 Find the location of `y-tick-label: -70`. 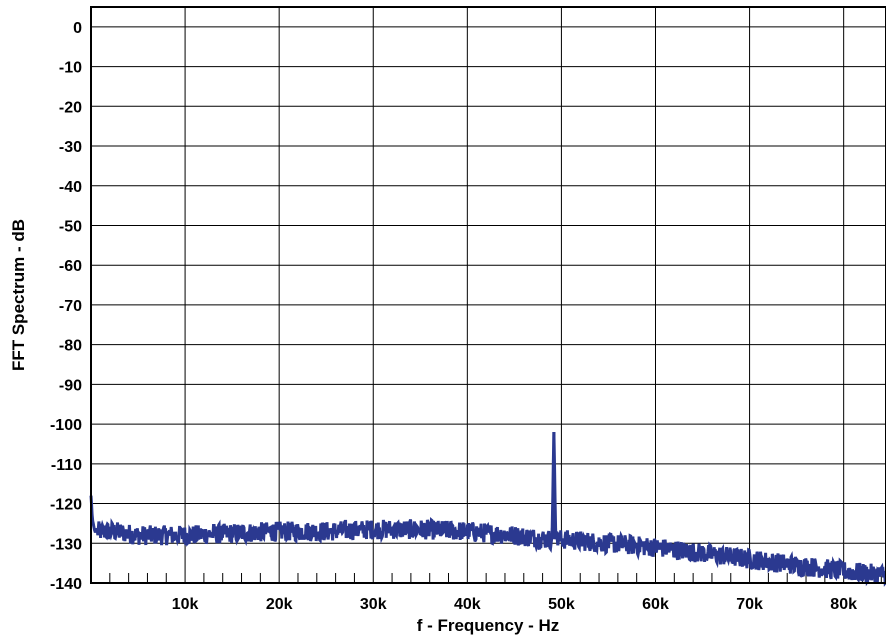

y-tick-label: -70 is located at coordinates (70, 306).